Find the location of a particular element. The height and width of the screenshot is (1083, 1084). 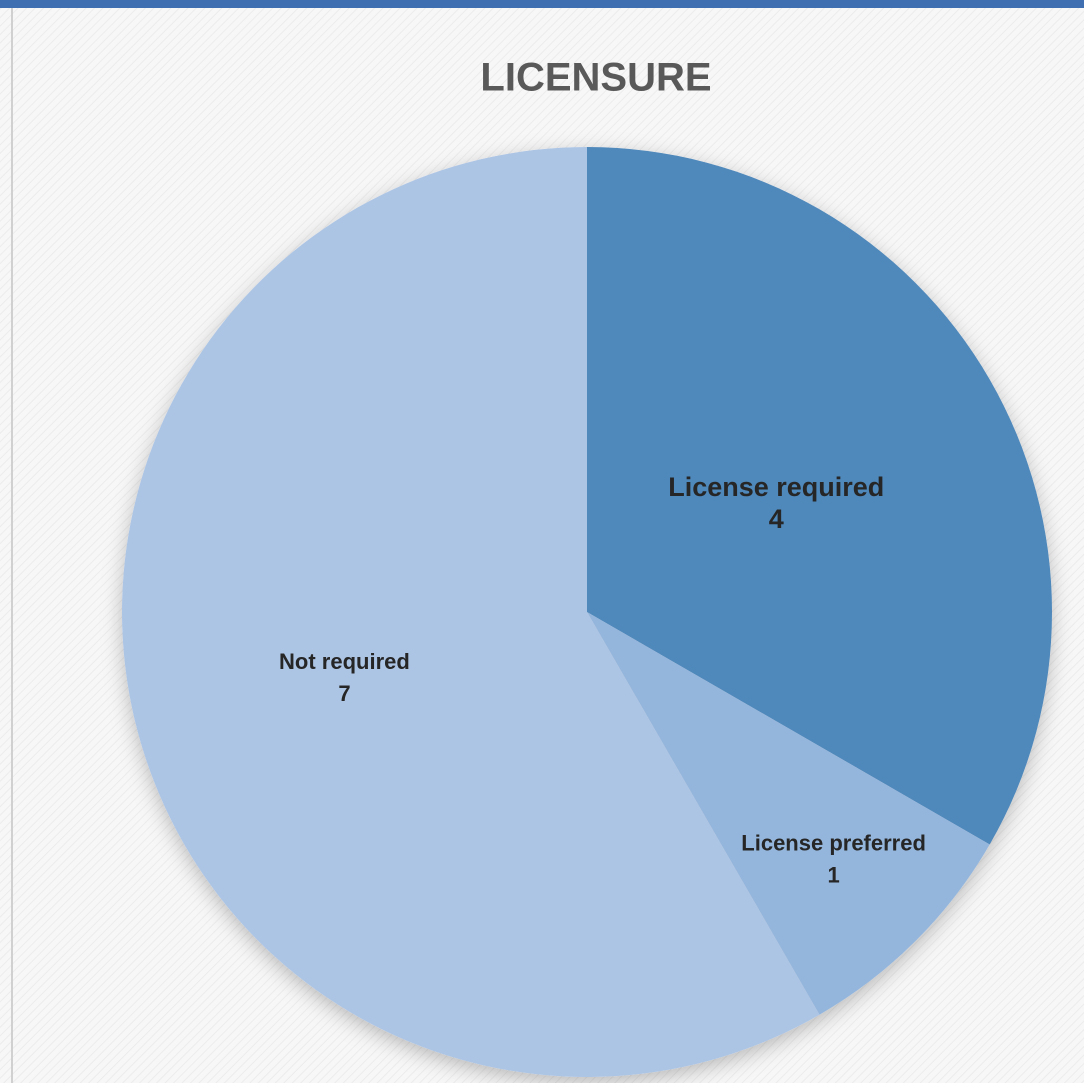

slice-value: 4 is located at coordinates (776, 519).